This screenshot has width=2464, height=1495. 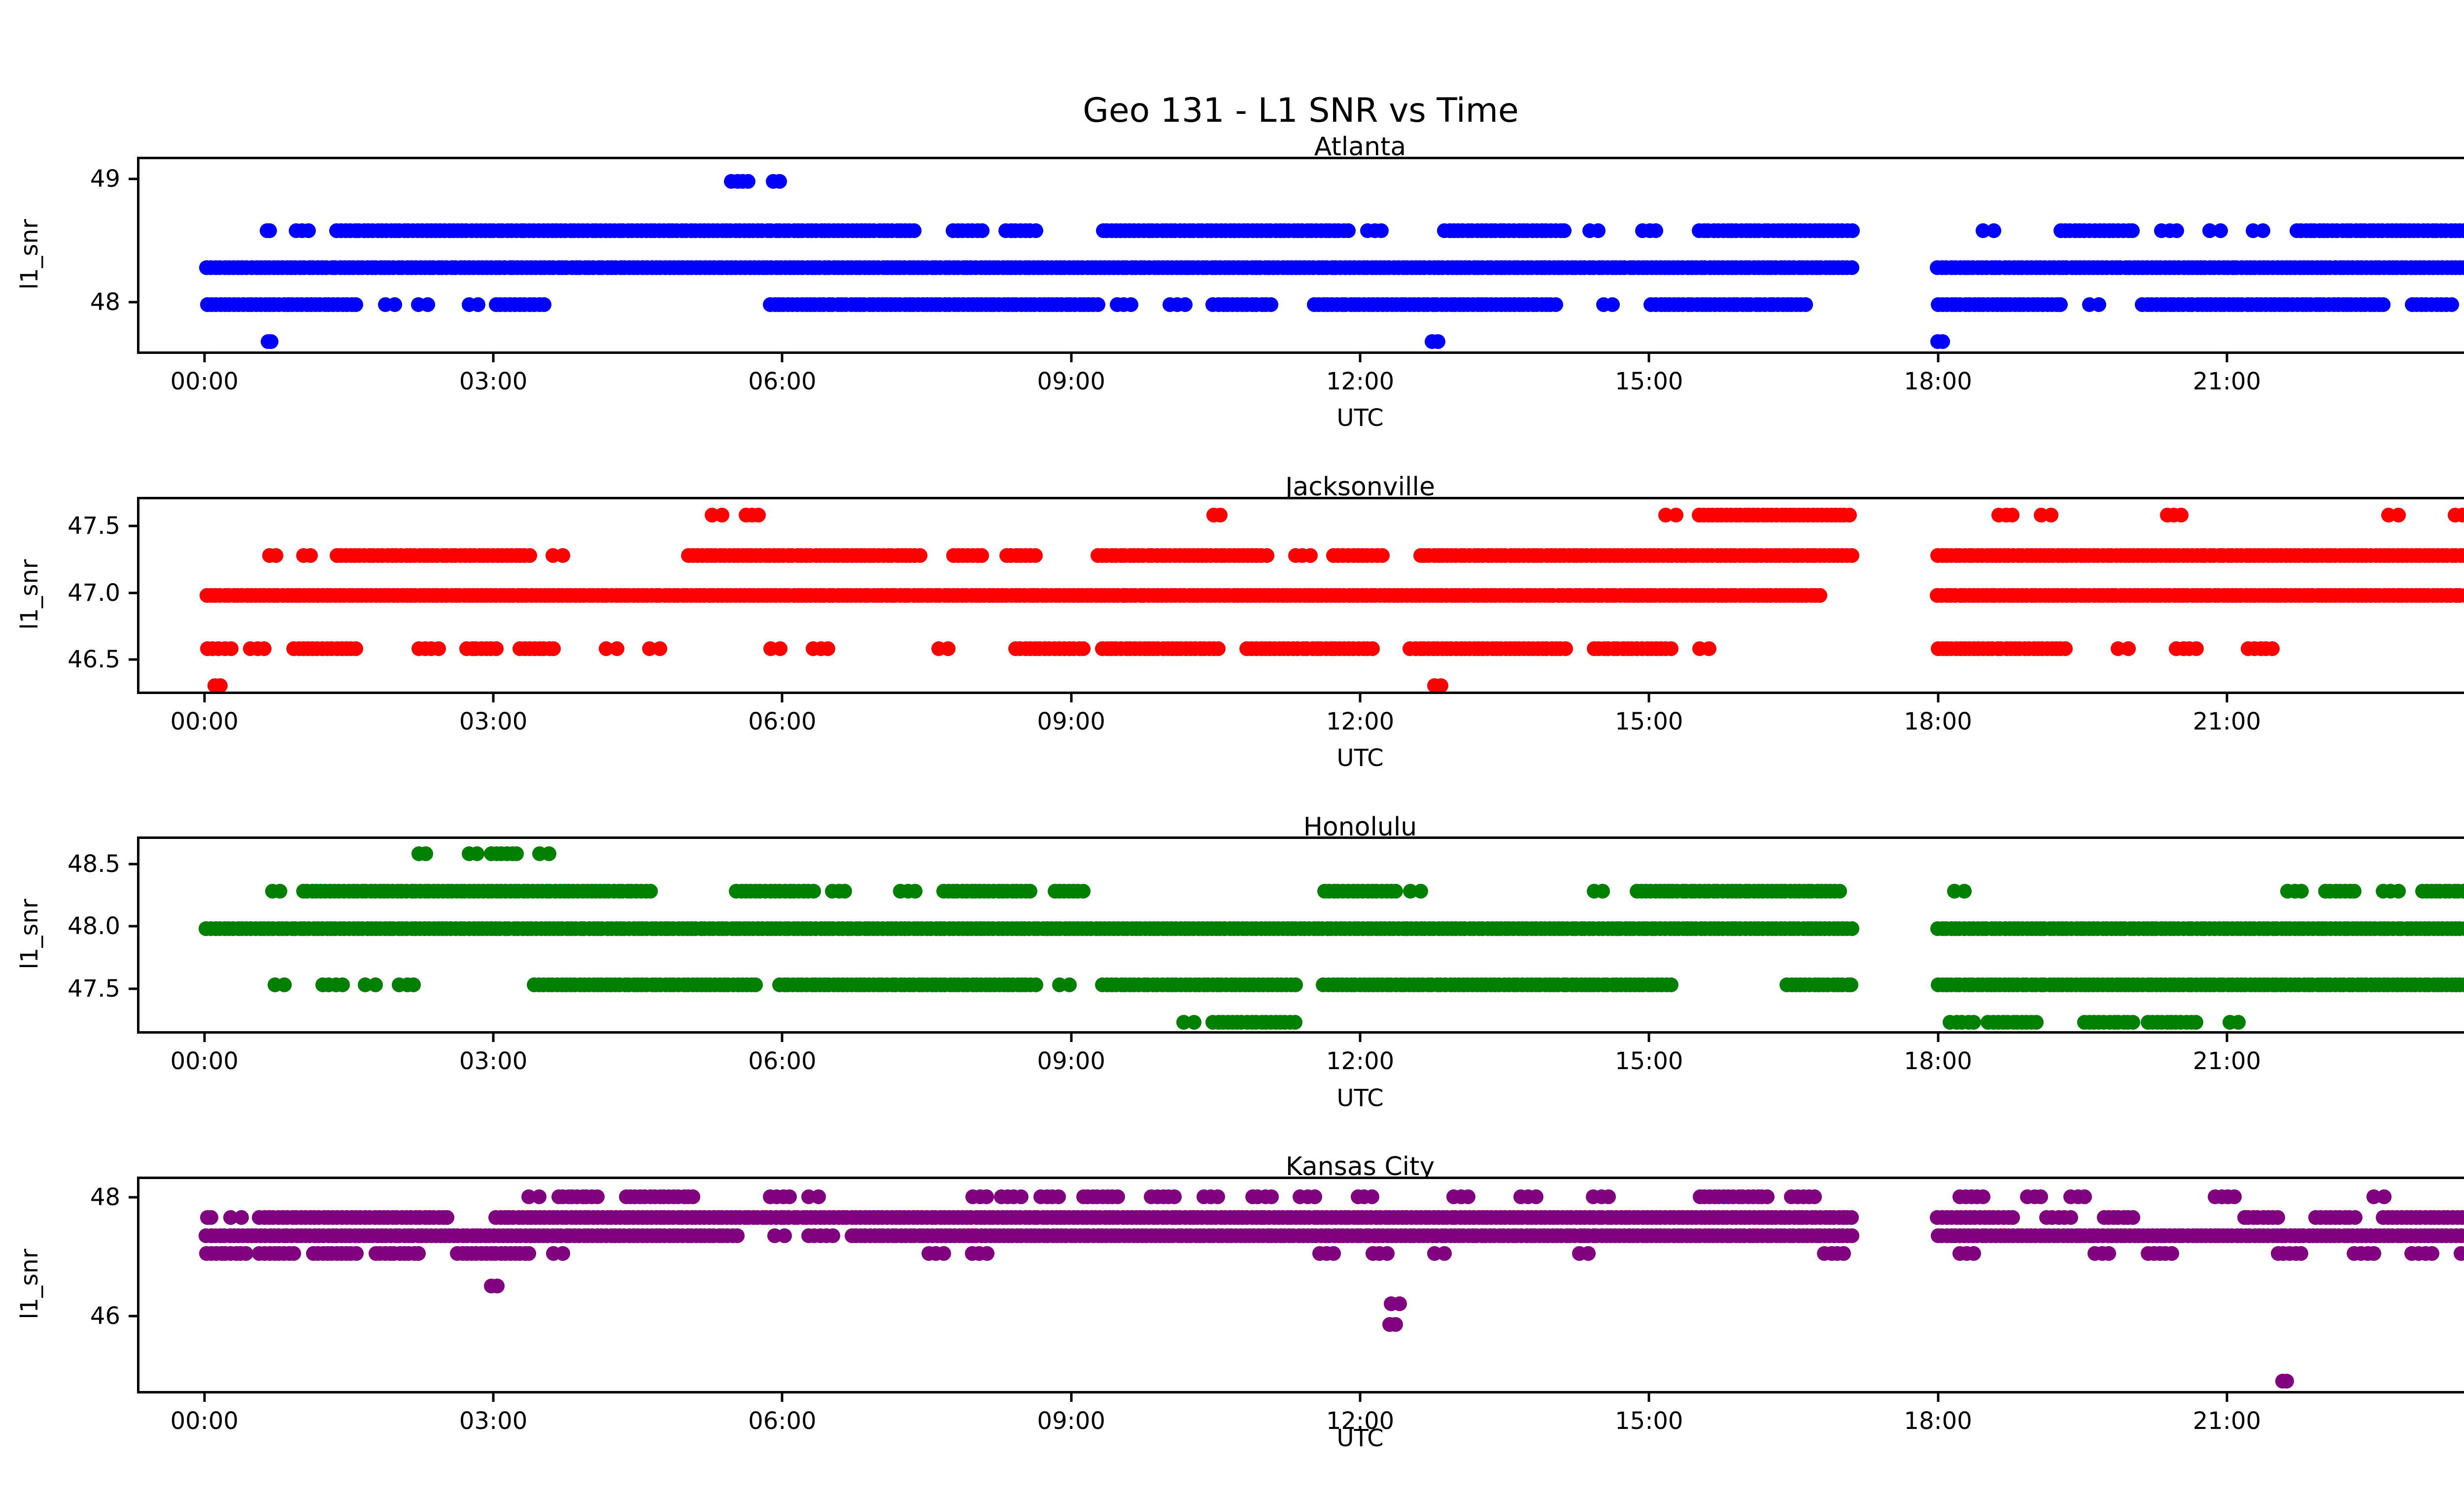 I want to click on x-tick-label: 09:00, so click(x=1071, y=381).